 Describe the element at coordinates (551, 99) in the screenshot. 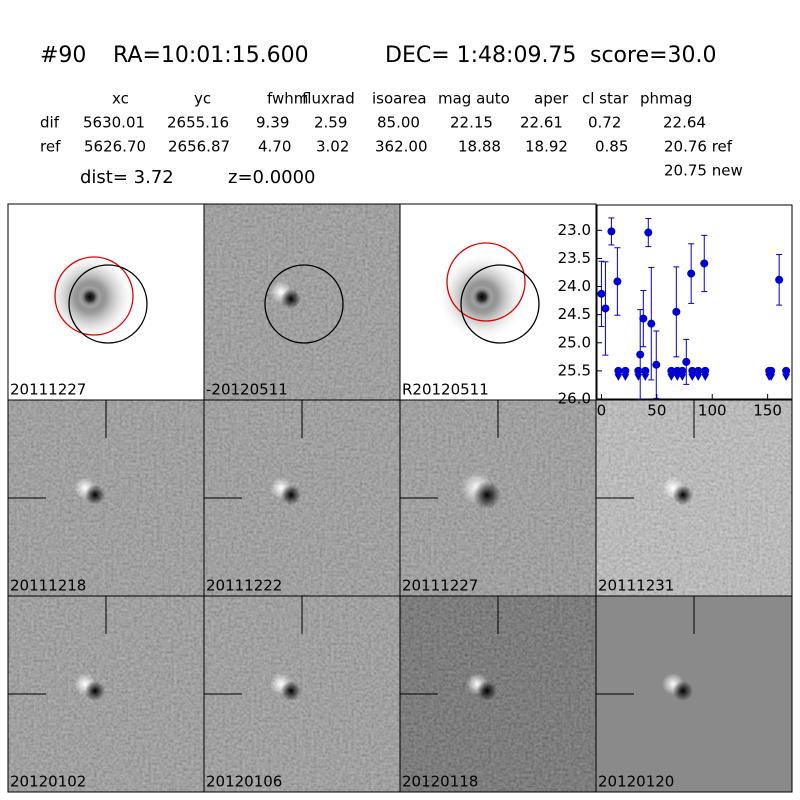

I see `column-header: aper` at that location.